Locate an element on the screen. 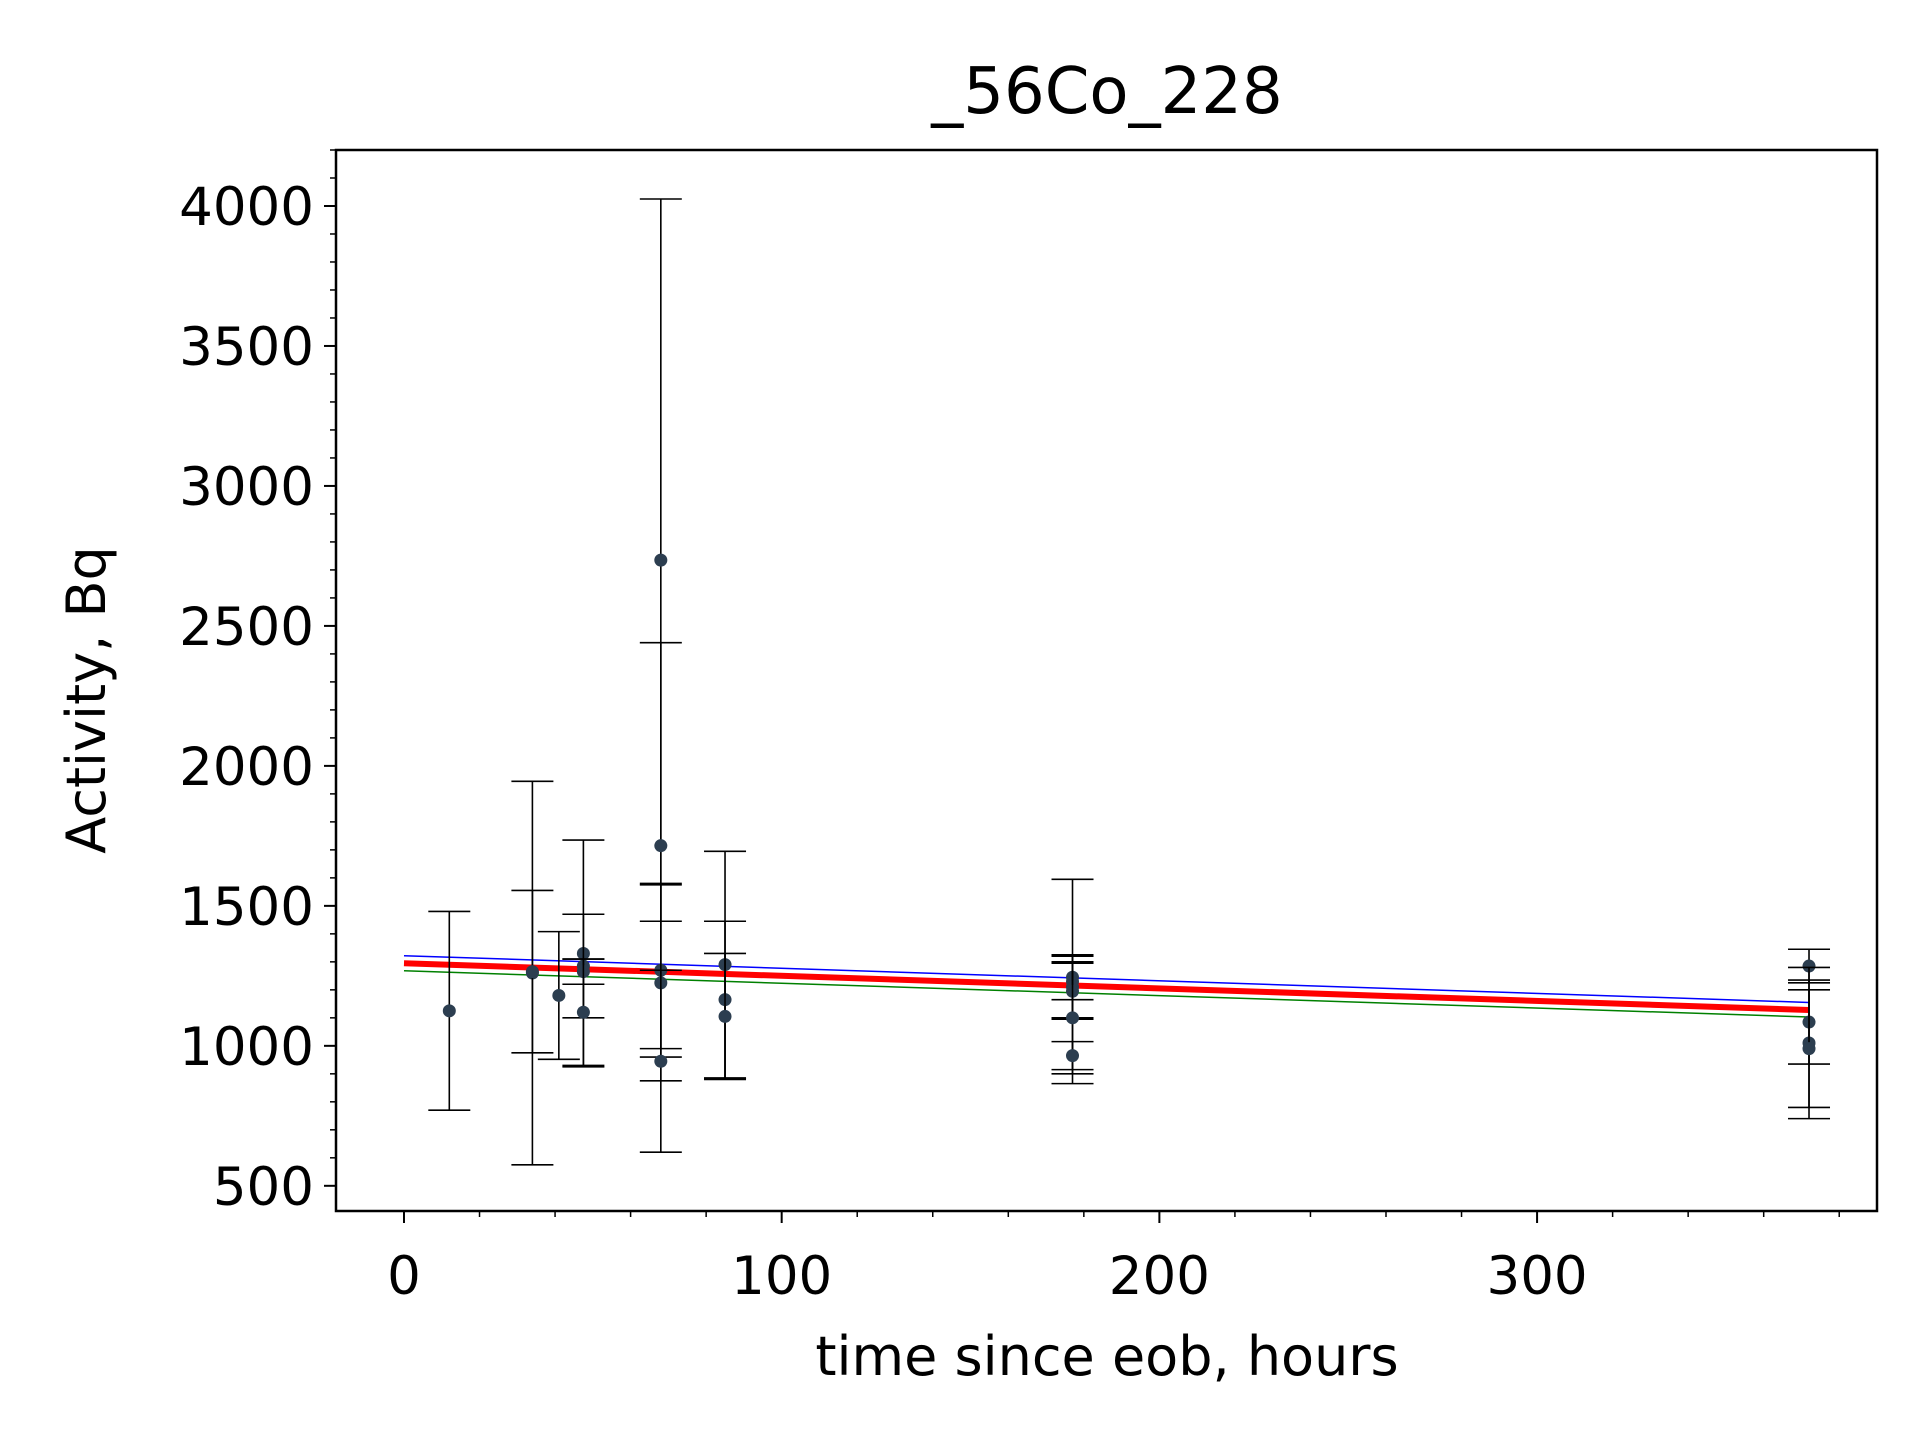  y-tick-label: 2000 is located at coordinates (246, 767).